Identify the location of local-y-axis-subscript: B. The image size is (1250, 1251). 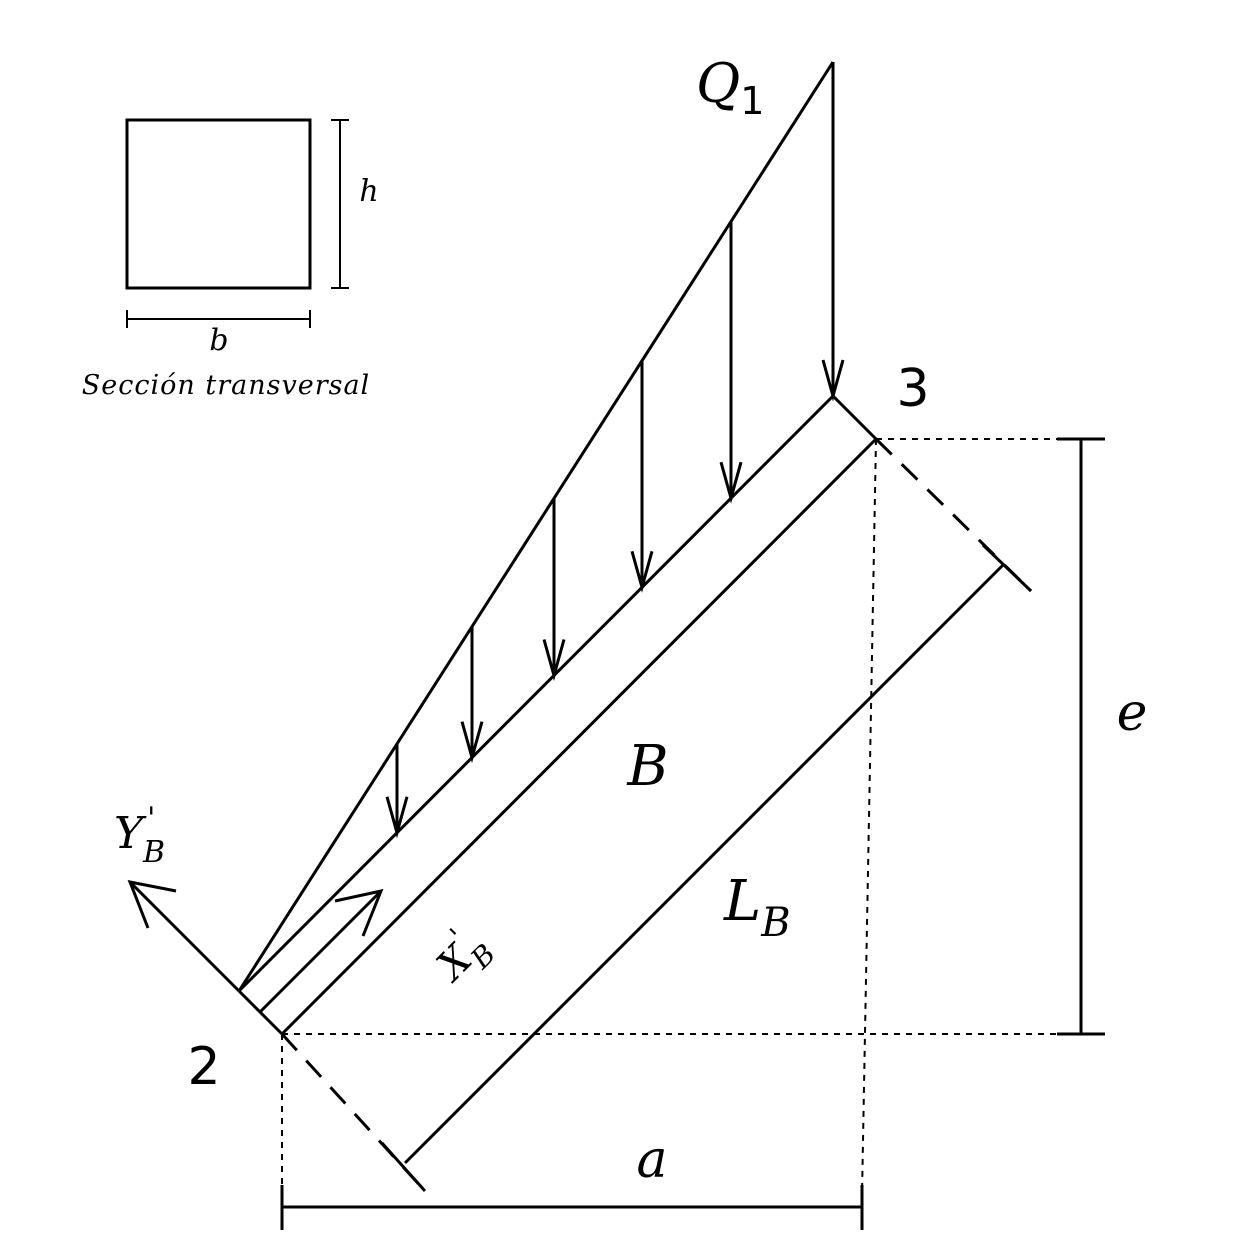
(153, 852).